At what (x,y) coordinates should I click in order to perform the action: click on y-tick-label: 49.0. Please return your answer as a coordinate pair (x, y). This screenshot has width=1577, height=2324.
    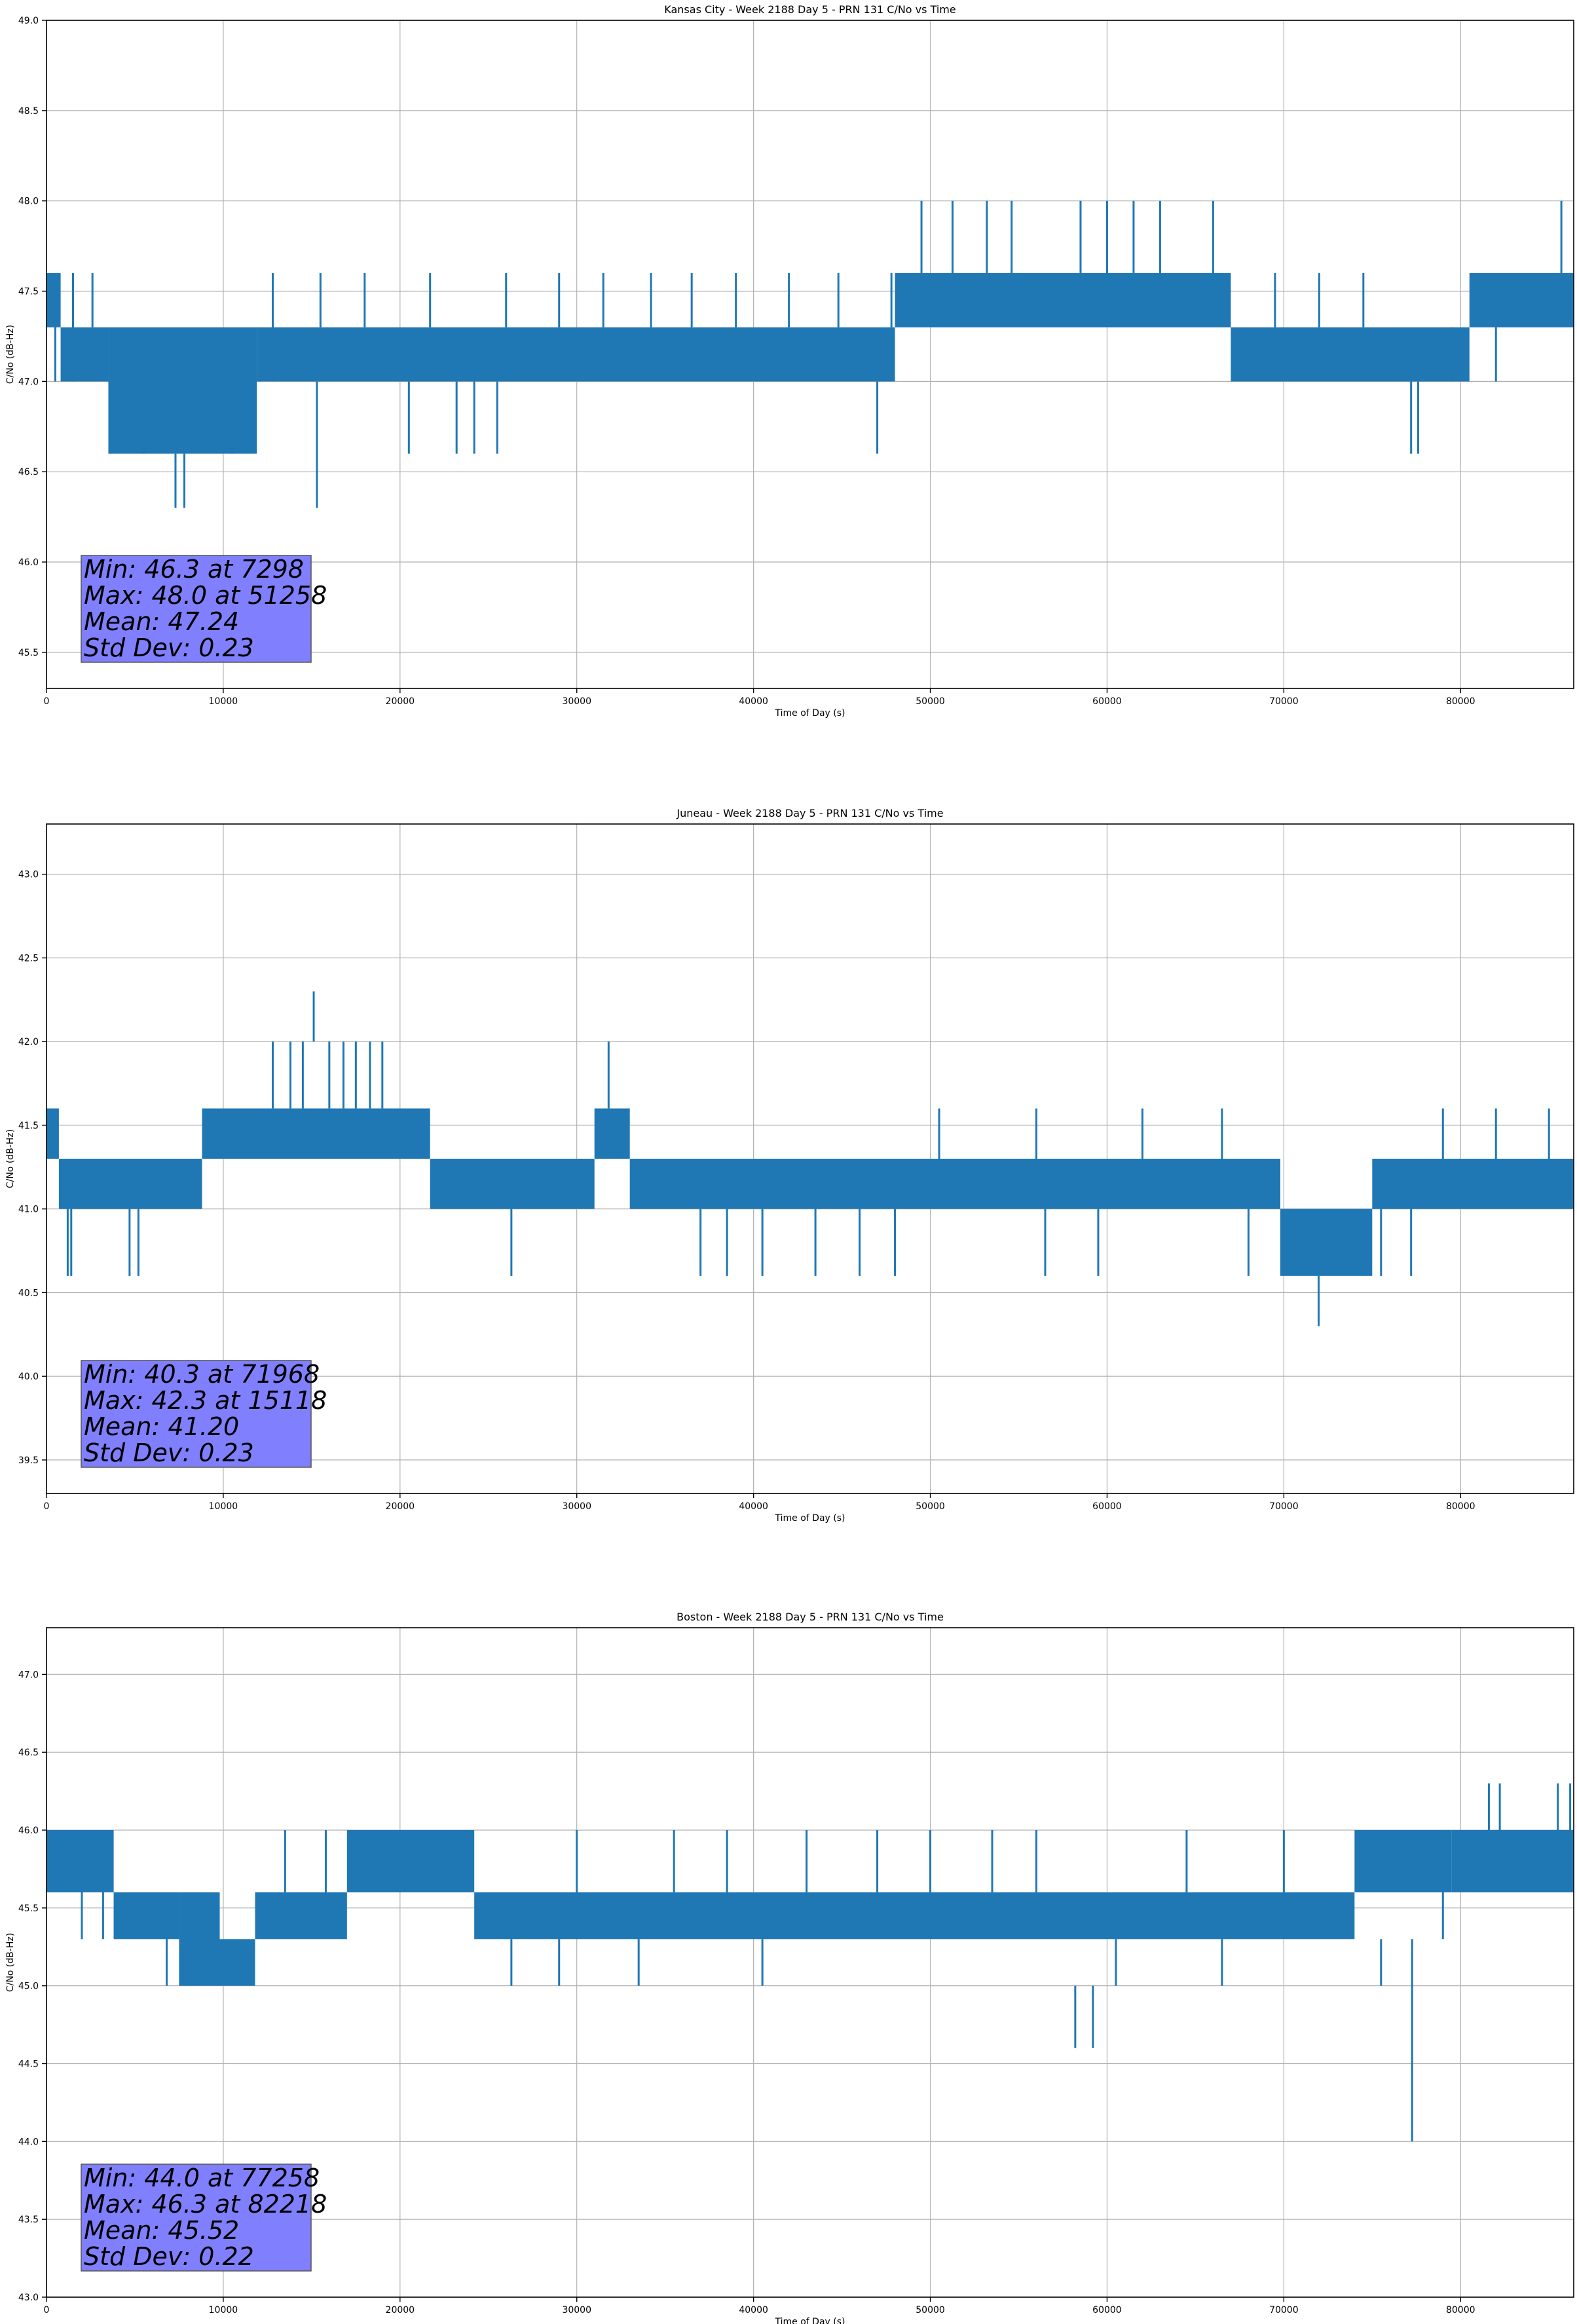
    Looking at the image, I should click on (28, 21).